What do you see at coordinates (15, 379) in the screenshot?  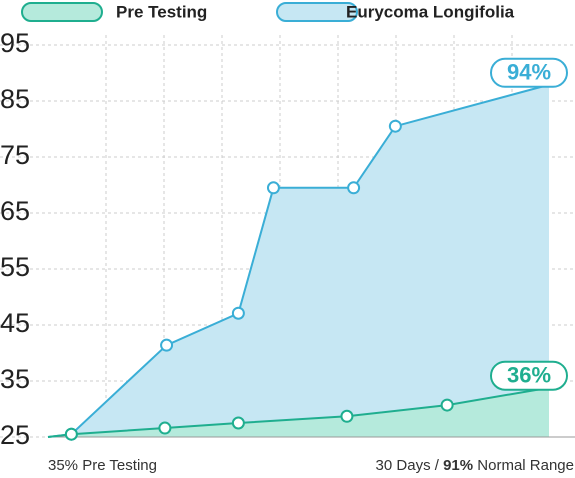 I see `y-tick-label: 35` at bounding box center [15, 379].